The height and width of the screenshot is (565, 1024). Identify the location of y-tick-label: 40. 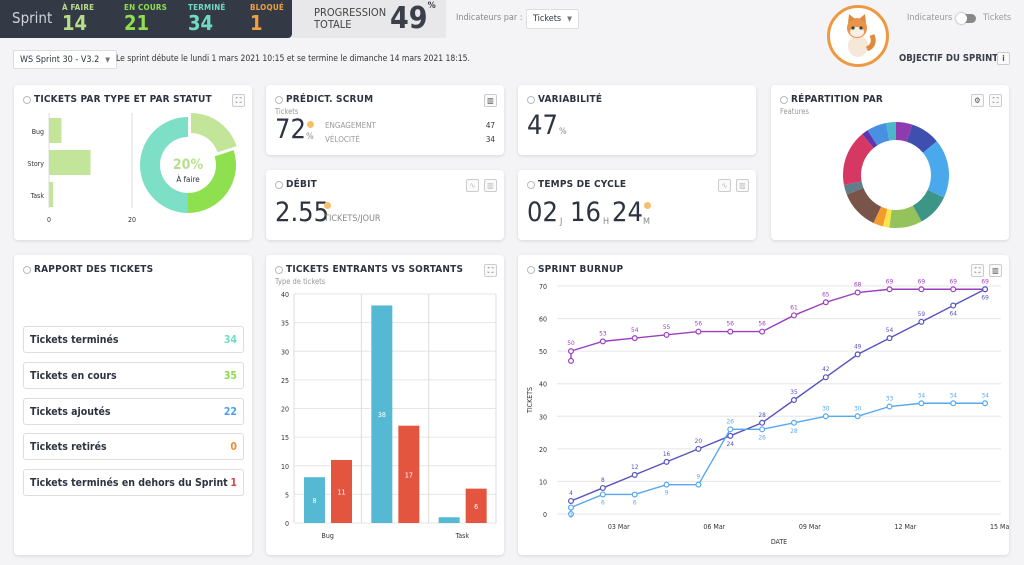
(285, 295).